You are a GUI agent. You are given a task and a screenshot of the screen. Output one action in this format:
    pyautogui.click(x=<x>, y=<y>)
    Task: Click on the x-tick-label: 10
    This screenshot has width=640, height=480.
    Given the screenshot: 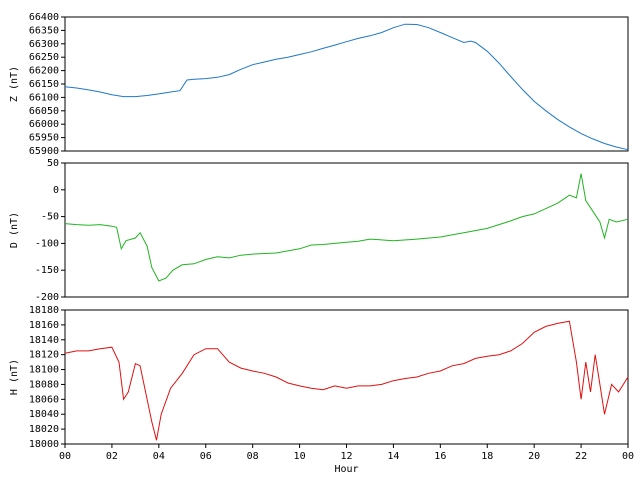 What is the action you would take?
    pyautogui.click(x=300, y=456)
    